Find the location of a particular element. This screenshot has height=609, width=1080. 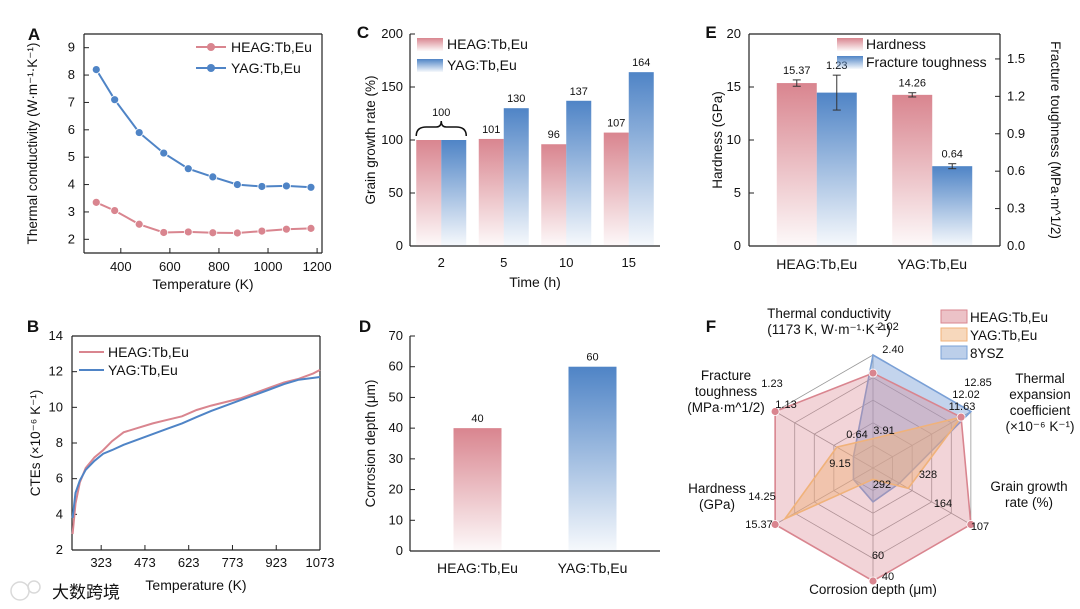

chart-f-value-label: 1.13 is located at coordinates (785, 405).